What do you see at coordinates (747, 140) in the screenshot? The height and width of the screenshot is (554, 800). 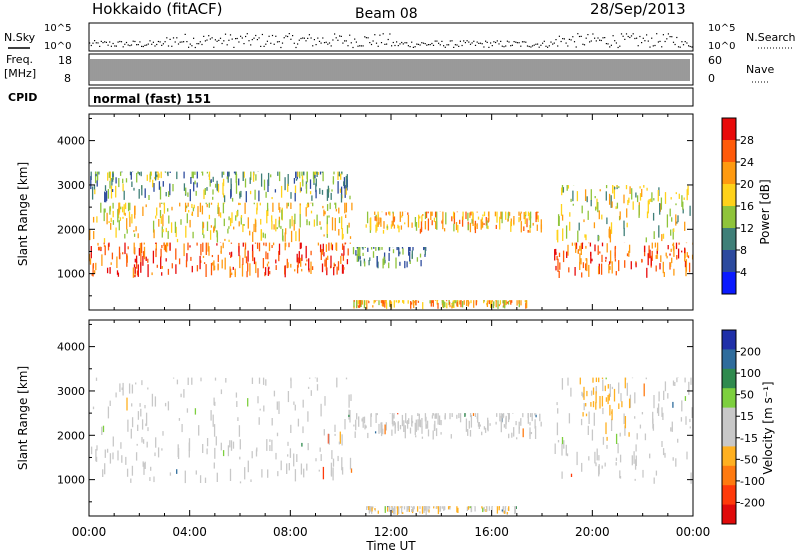 I see `power-colorbar-tick-label: 28` at bounding box center [747, 140].